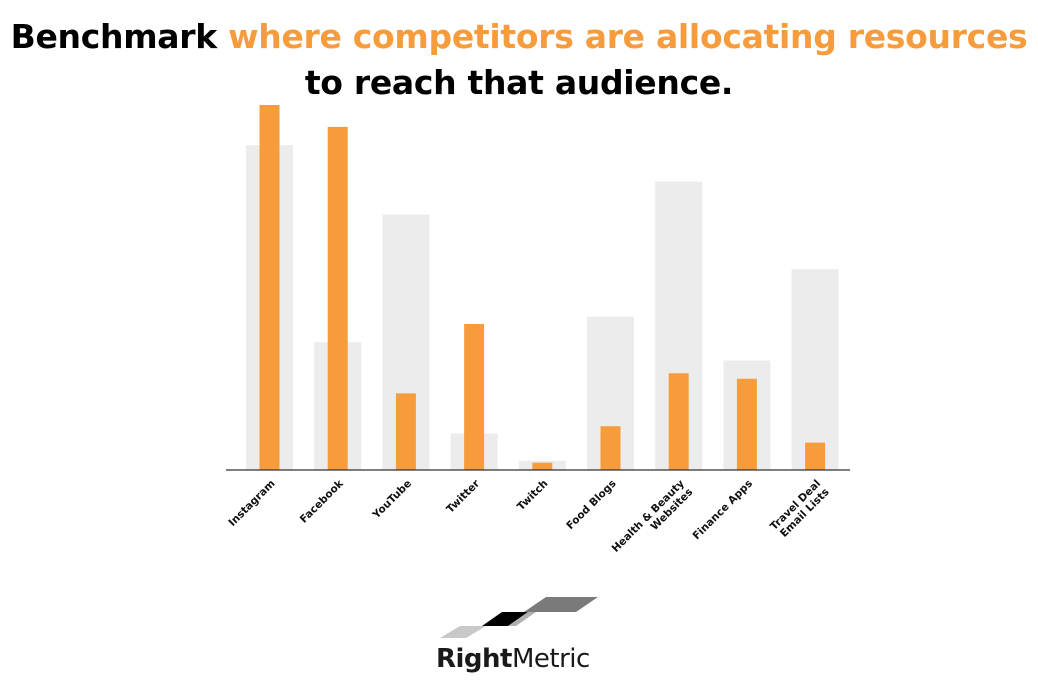 This screenshot has height=691, width=1038. I want to click on logo-wordmark: RightMetric, so click(521, 659).